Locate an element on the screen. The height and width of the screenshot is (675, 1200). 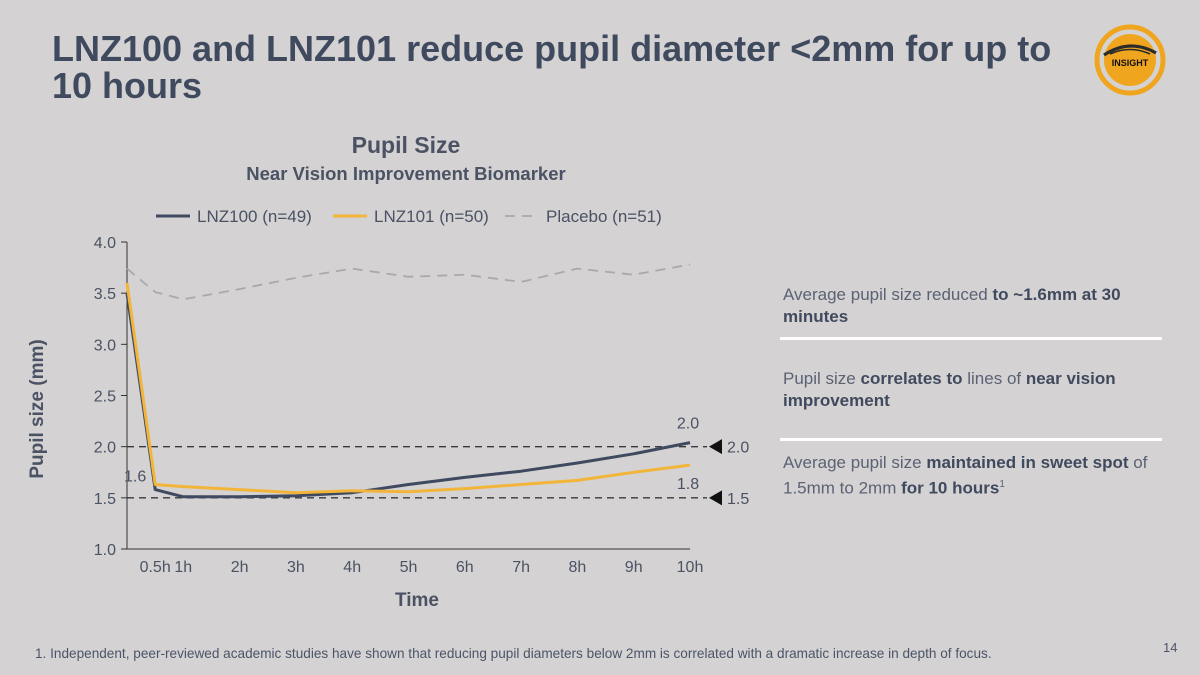
y-tick-label: 2.5 is located at coordinates (105, 397).